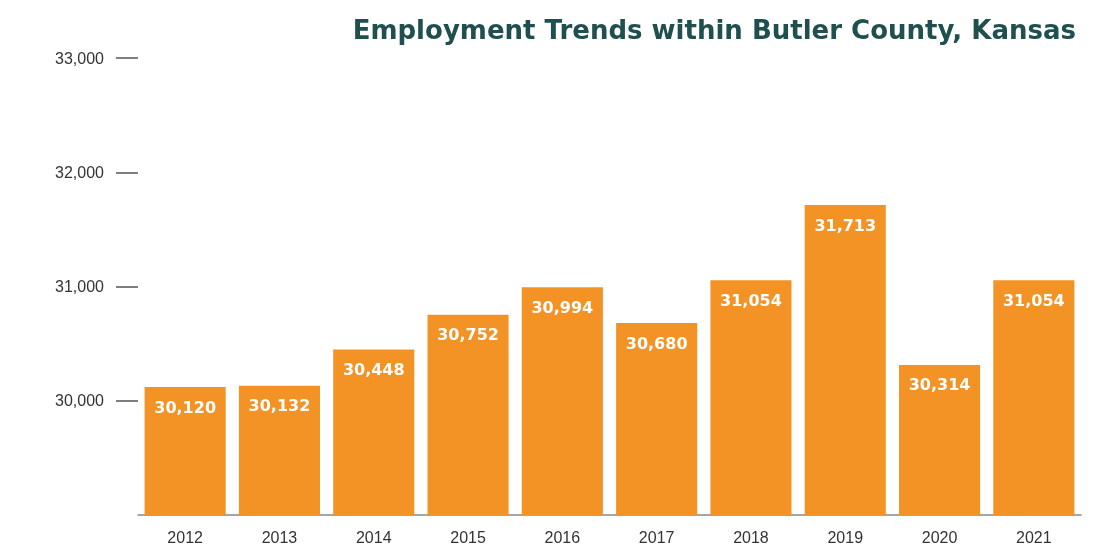 This screenshot has width=1109, height=559. I want to click on data-label: 30,752, so click(468, 335).